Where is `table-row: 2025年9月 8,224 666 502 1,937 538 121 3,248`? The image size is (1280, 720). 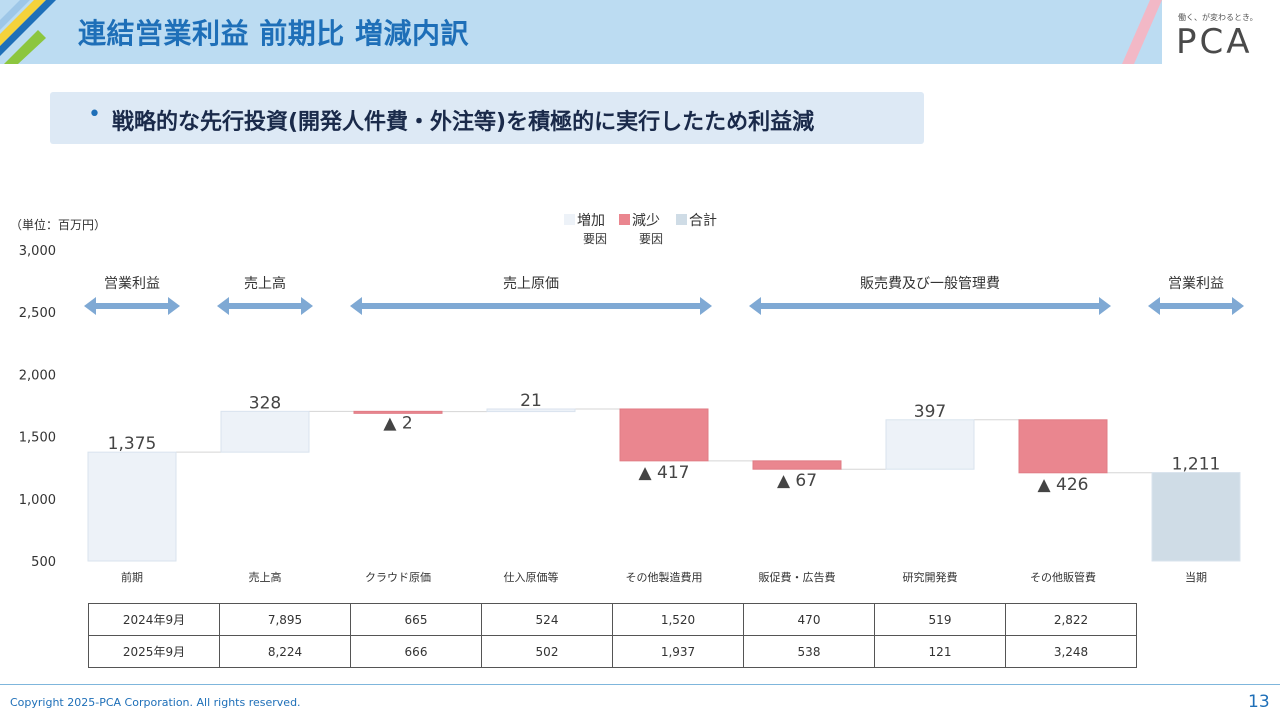 table-row: 2025年9月 8,224 666 502 1,937 538 121 3,248 is located at coordinates (612, 651).